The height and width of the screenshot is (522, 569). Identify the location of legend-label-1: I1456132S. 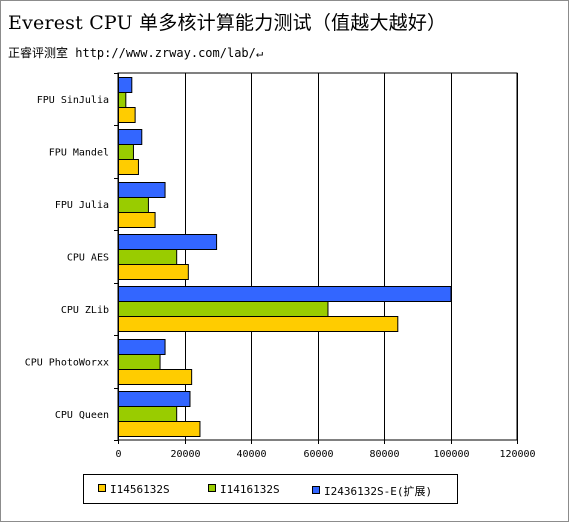
(140, 489).